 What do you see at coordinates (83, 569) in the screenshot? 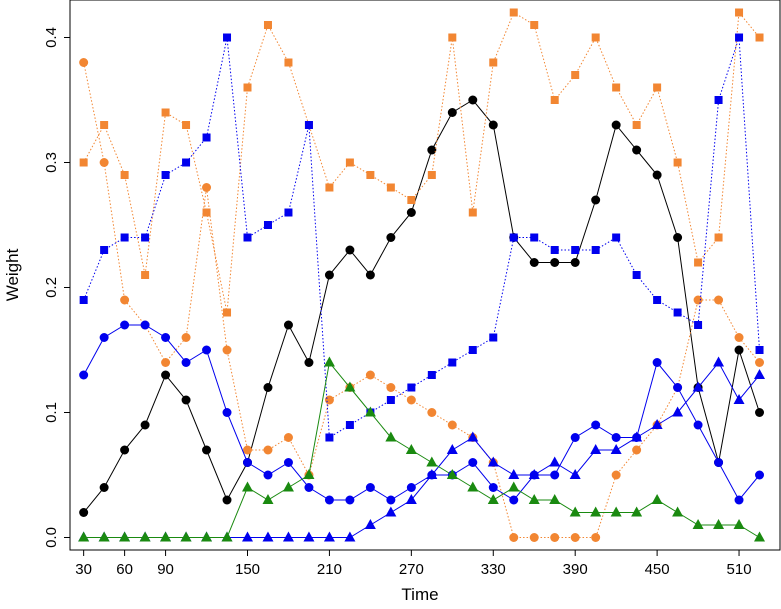
I see `x-tick-label: 30` at bounding box center [83, 569].